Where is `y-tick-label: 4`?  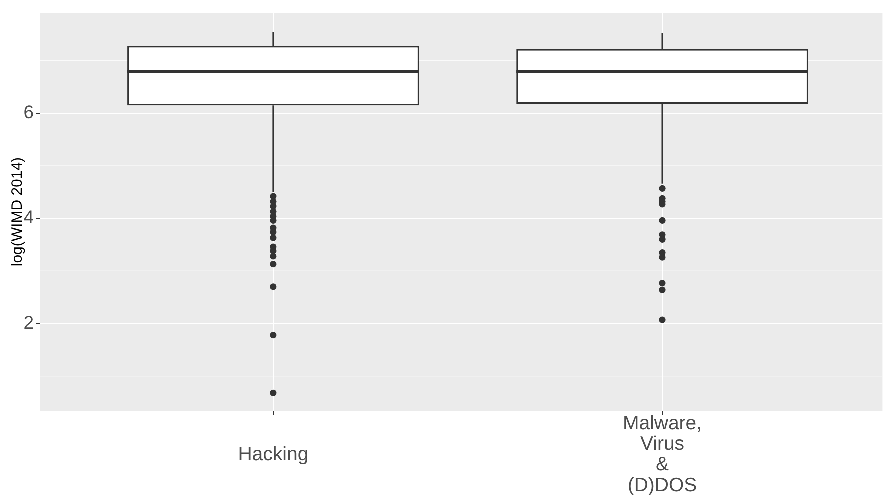 y-tick-label: 4 is located at coordinates (29, 217).